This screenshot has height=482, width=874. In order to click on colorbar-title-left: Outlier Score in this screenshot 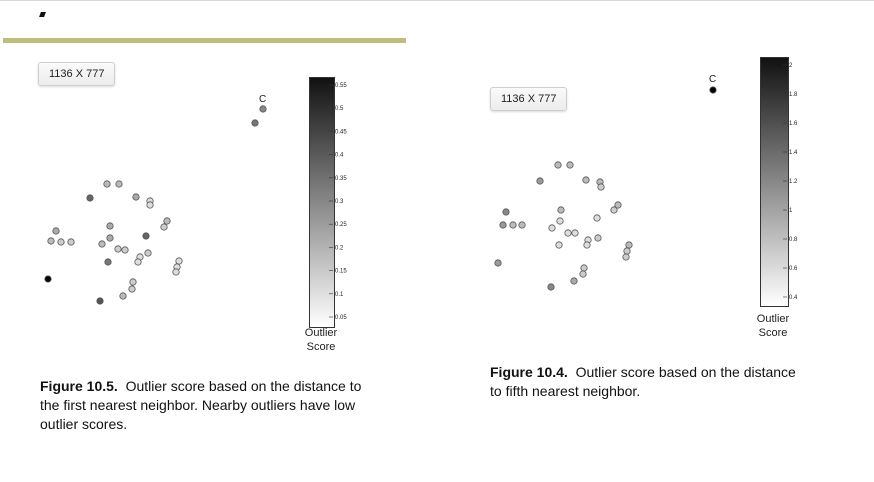, I will do `click(321, 340)`.